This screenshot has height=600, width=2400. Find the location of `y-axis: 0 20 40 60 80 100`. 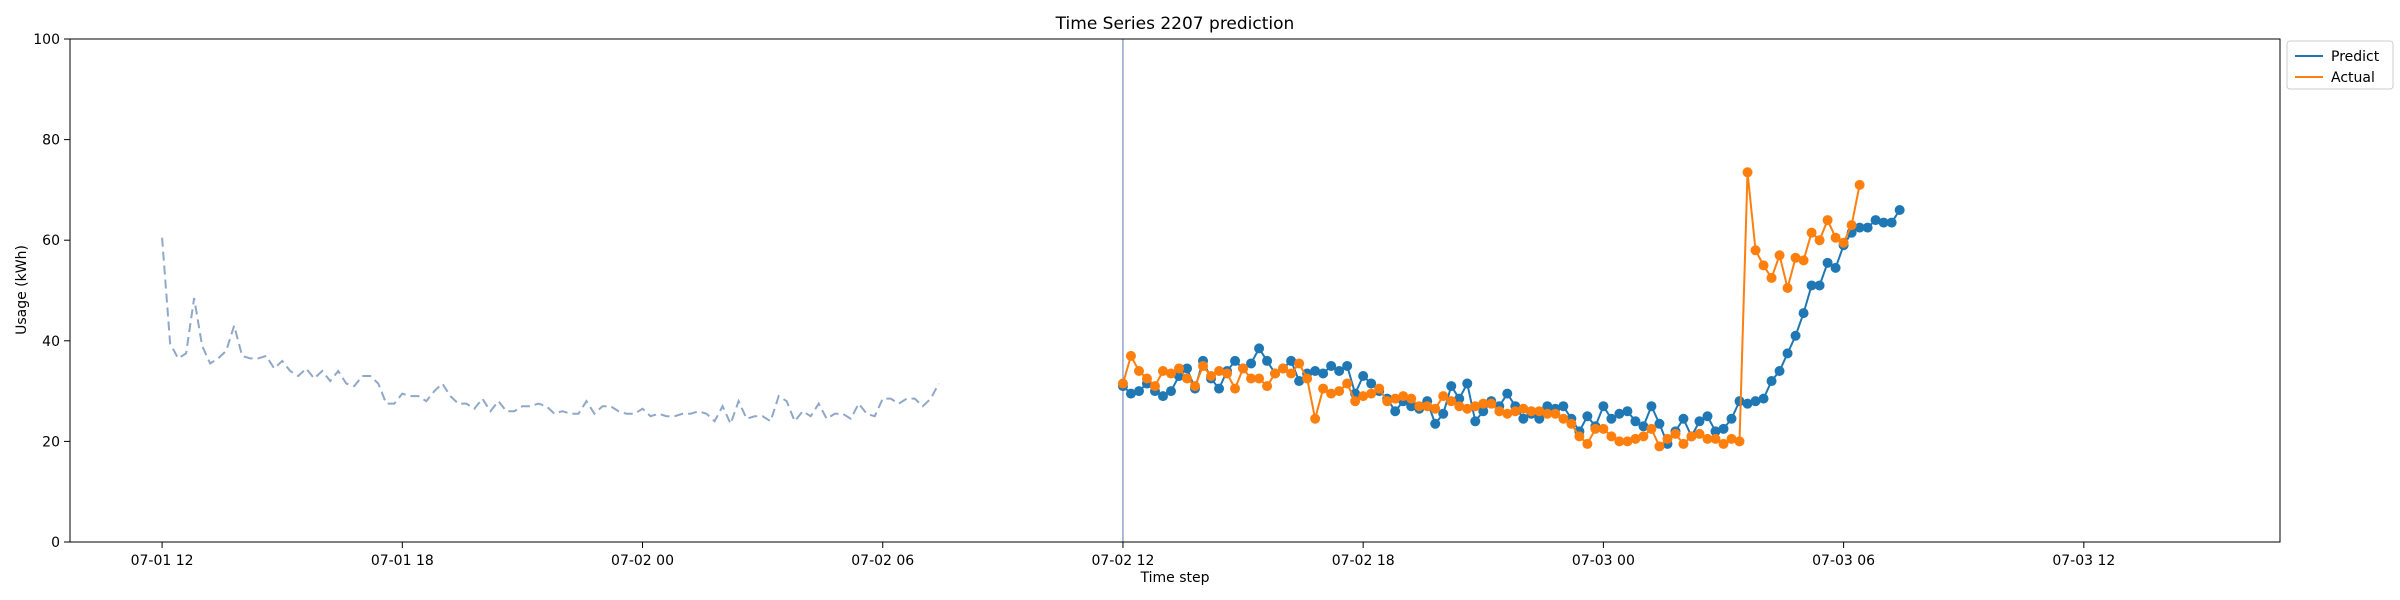

y-axis: 0 20 40 60 80 100 is located at coordinates (51, 291).